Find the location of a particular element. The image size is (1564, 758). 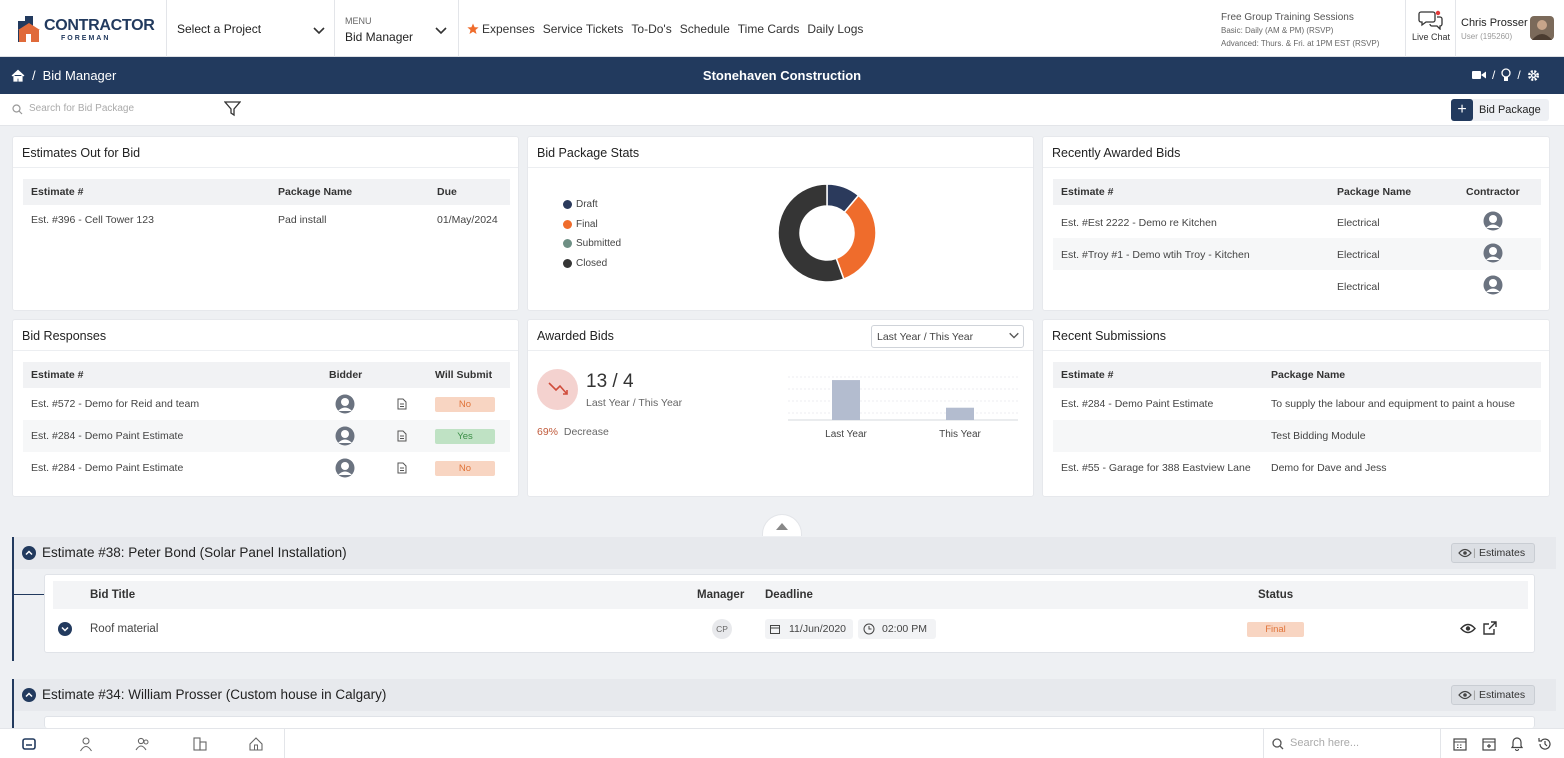

nav-todos: To-Do's is located at coordinates (651, 29).